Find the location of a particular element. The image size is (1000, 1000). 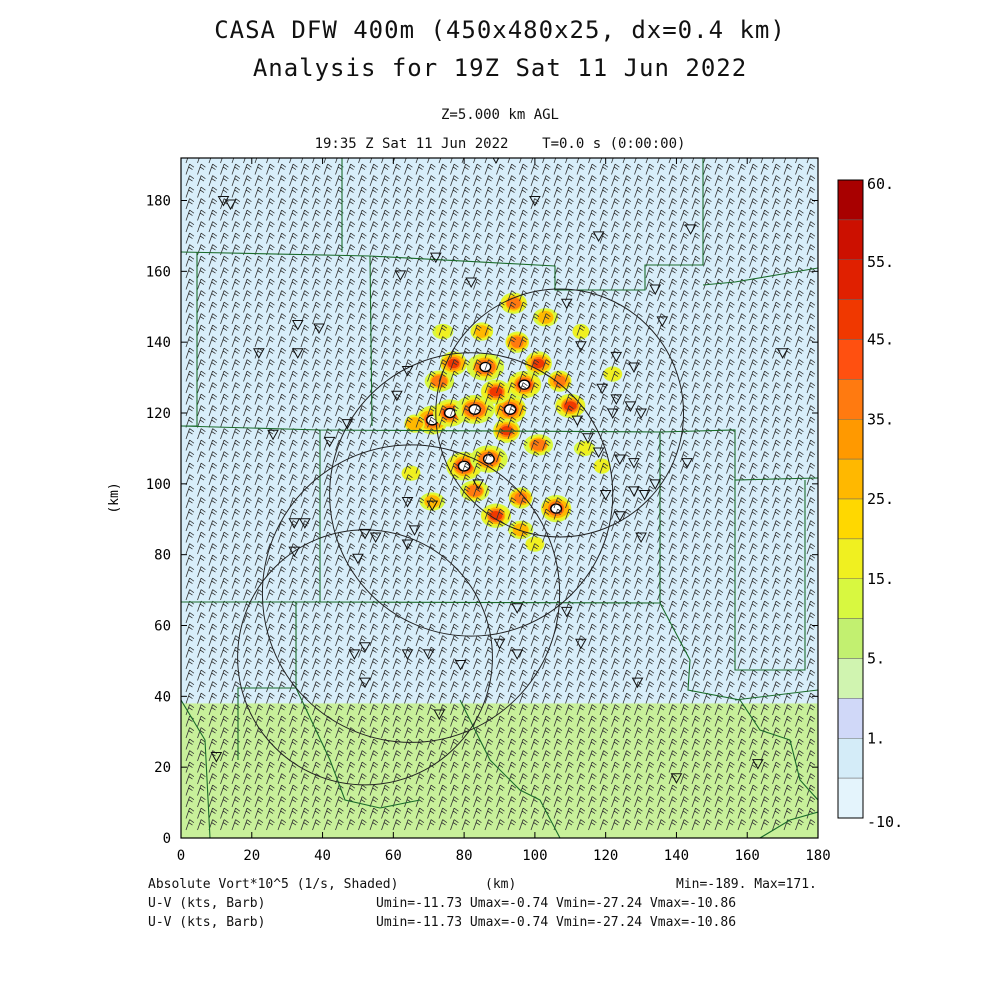

x-tick-label: 40 is located at coordinates (322, 856).